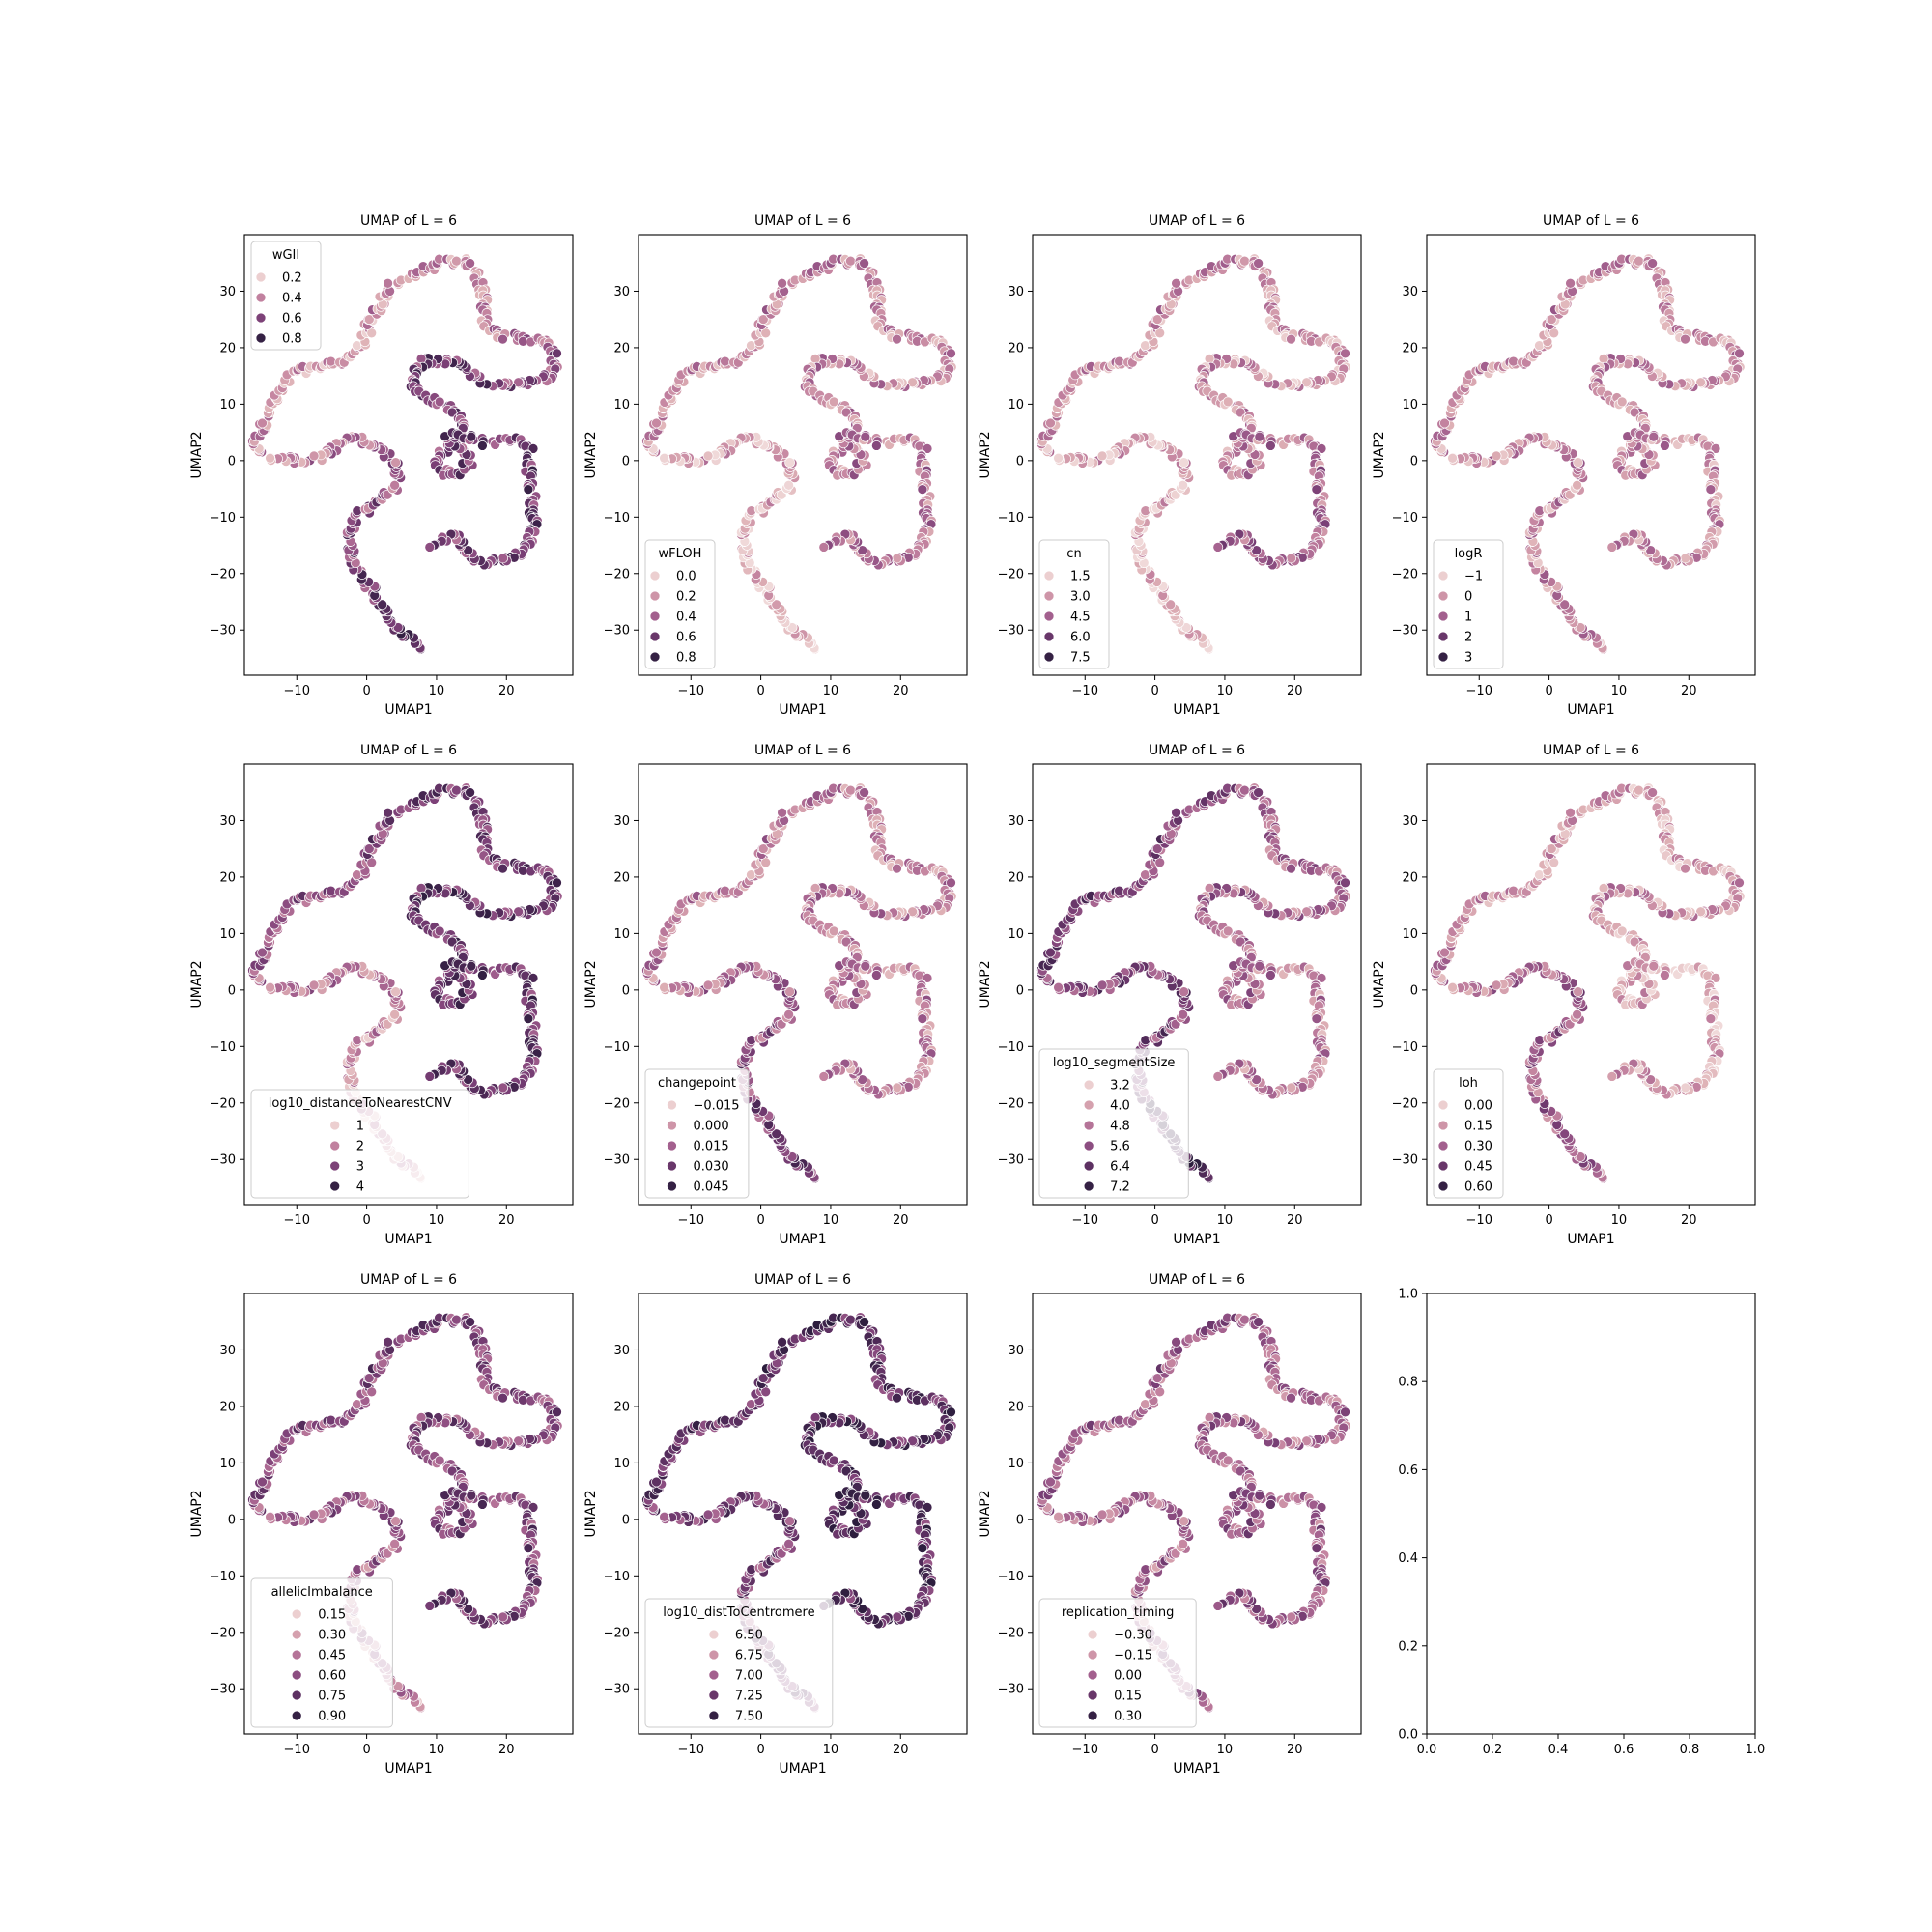 This screenshot has height=1932, width=1932. What do you see at coordinates (360, 1127) in the screenshot?
I see `legend-label: 1` at bounding box center [360, 1127].